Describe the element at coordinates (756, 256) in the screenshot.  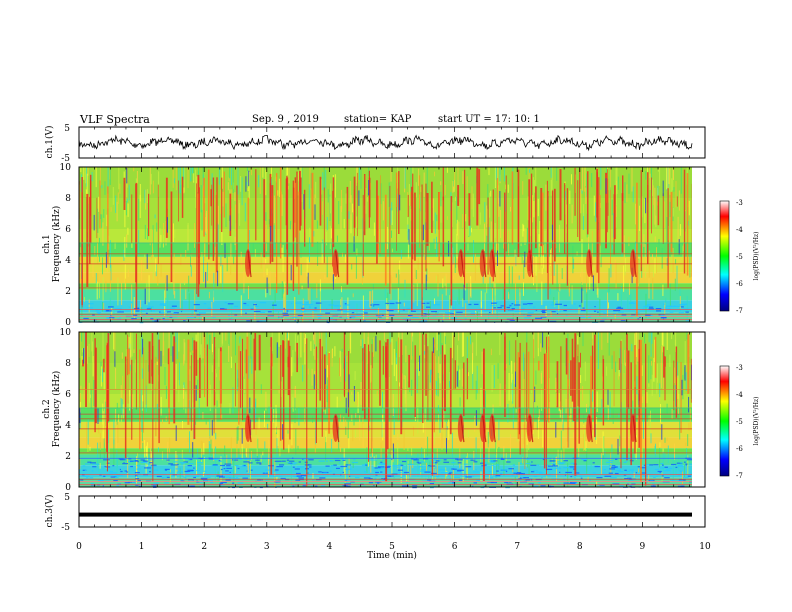
I see `ch1-colorbar-label: log(PSD)(V²/Hz)` at that location.